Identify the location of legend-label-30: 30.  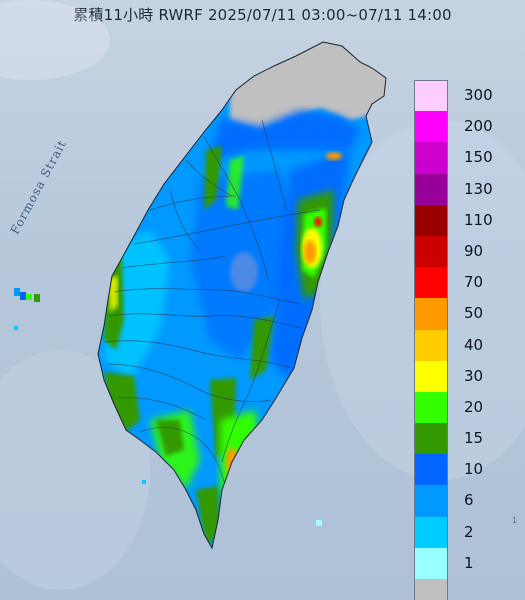
(474, 375).